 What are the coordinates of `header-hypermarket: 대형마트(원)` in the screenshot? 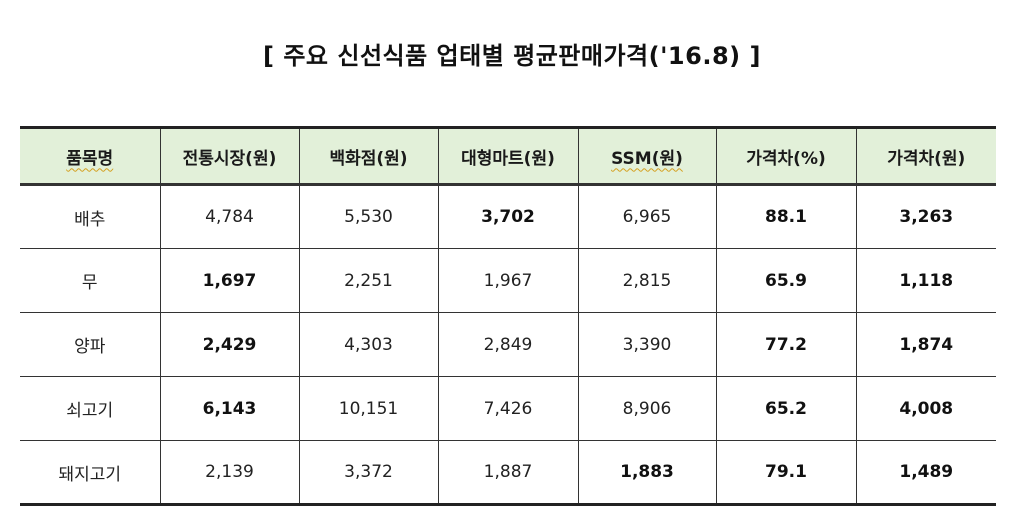 It's located at (507, 156).